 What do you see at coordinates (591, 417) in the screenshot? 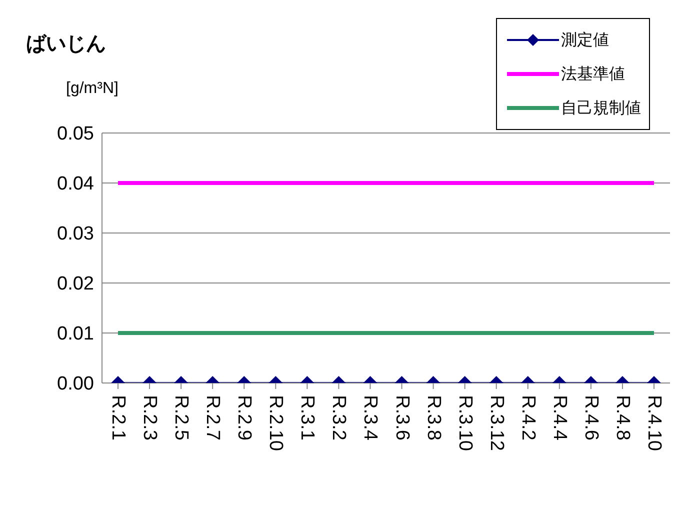
I see `x-tick-label: R.4.6` at bounding box center [591, 417].